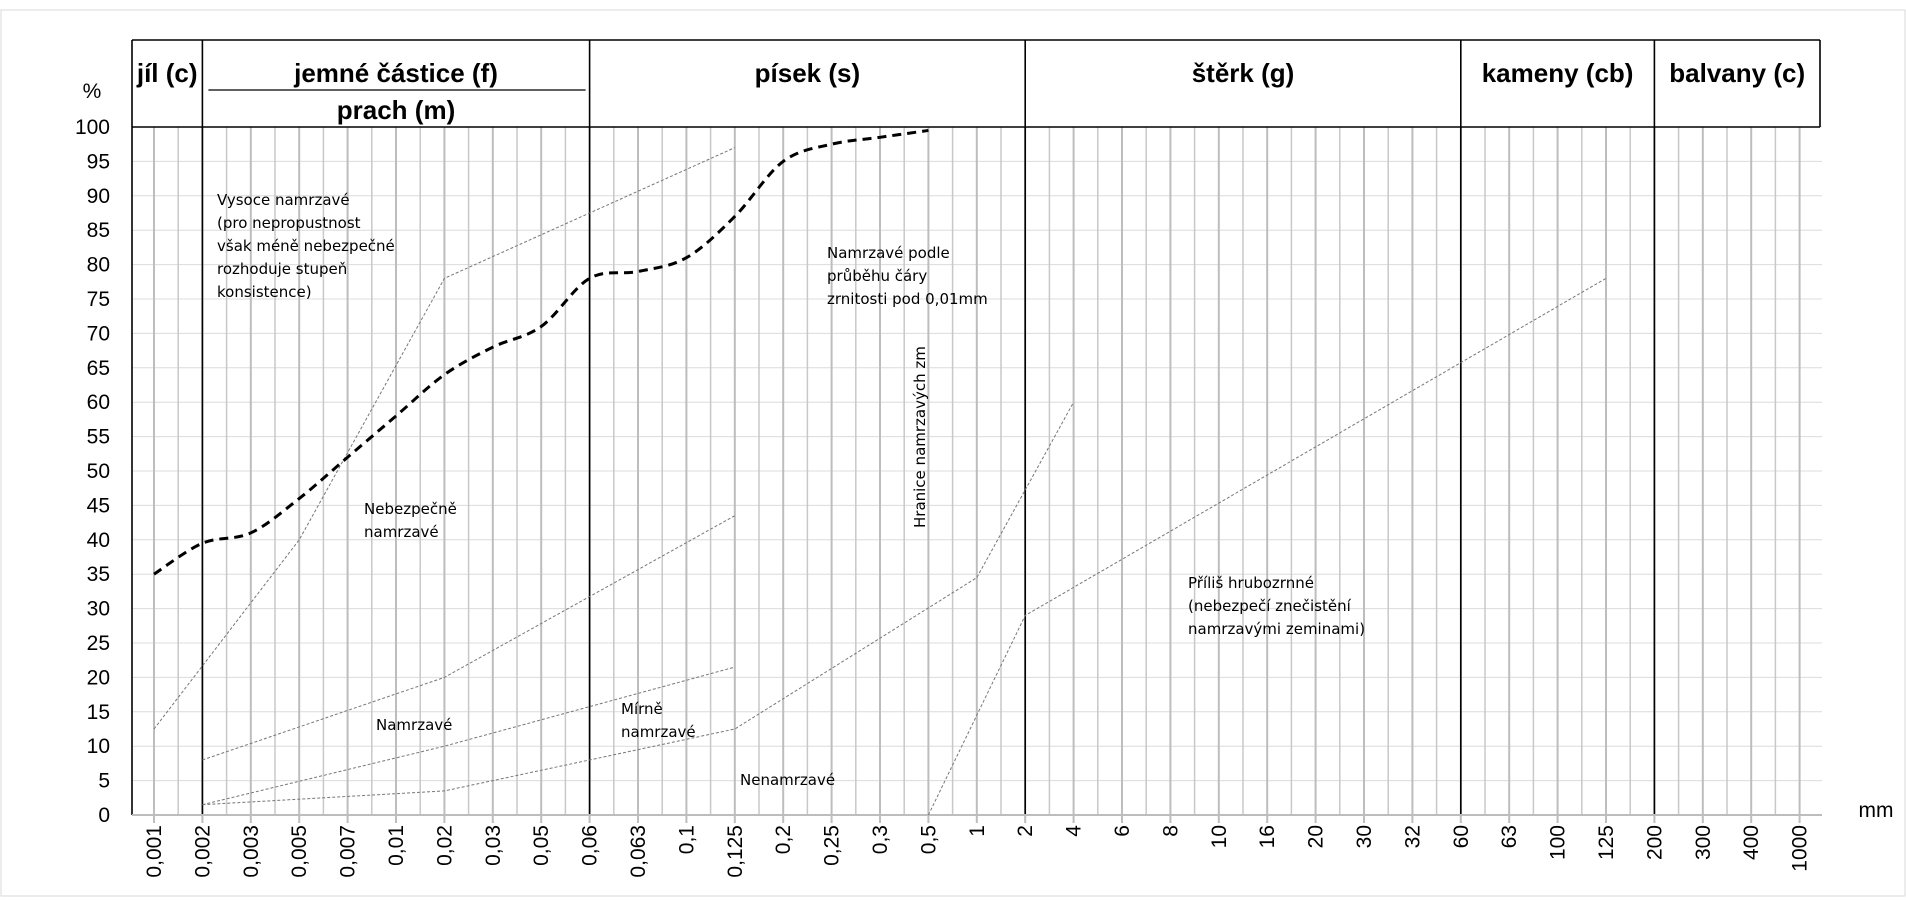 Image resolution: width=1906 pixels, height=901 pixels. I want to click on y-tick-label: 40, so click(98, 540).